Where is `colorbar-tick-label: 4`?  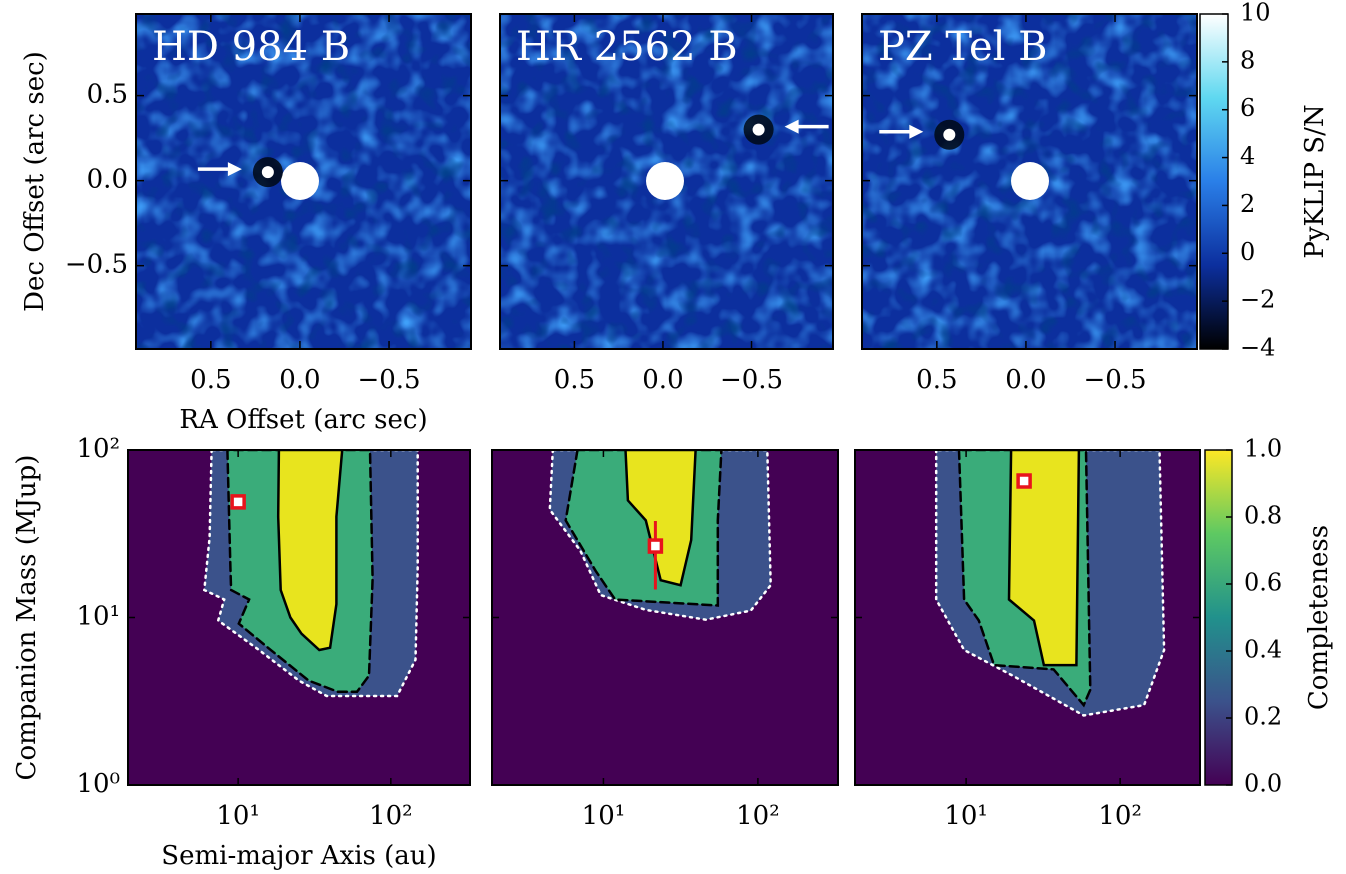 colorbar-tick-label: 4 is located at coordinates (1247, 156).